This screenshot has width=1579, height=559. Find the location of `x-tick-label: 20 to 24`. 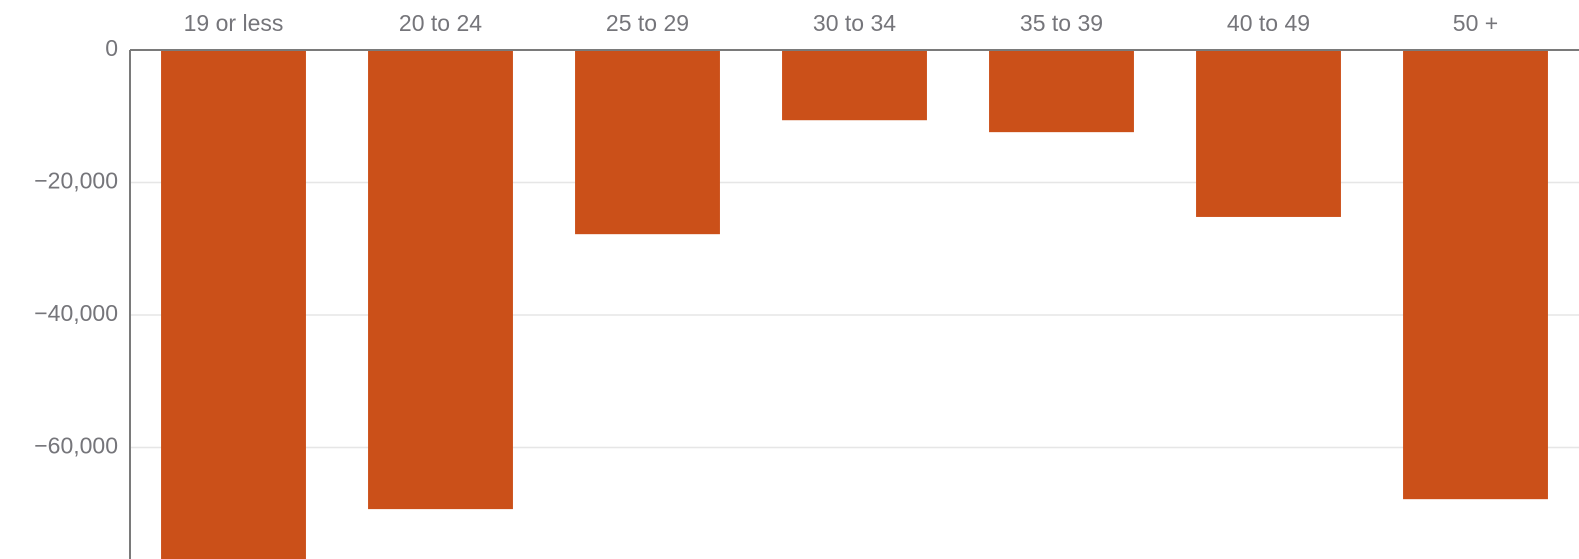

x-tick-label: 20 to 24 is located at coordinates (440, 23).